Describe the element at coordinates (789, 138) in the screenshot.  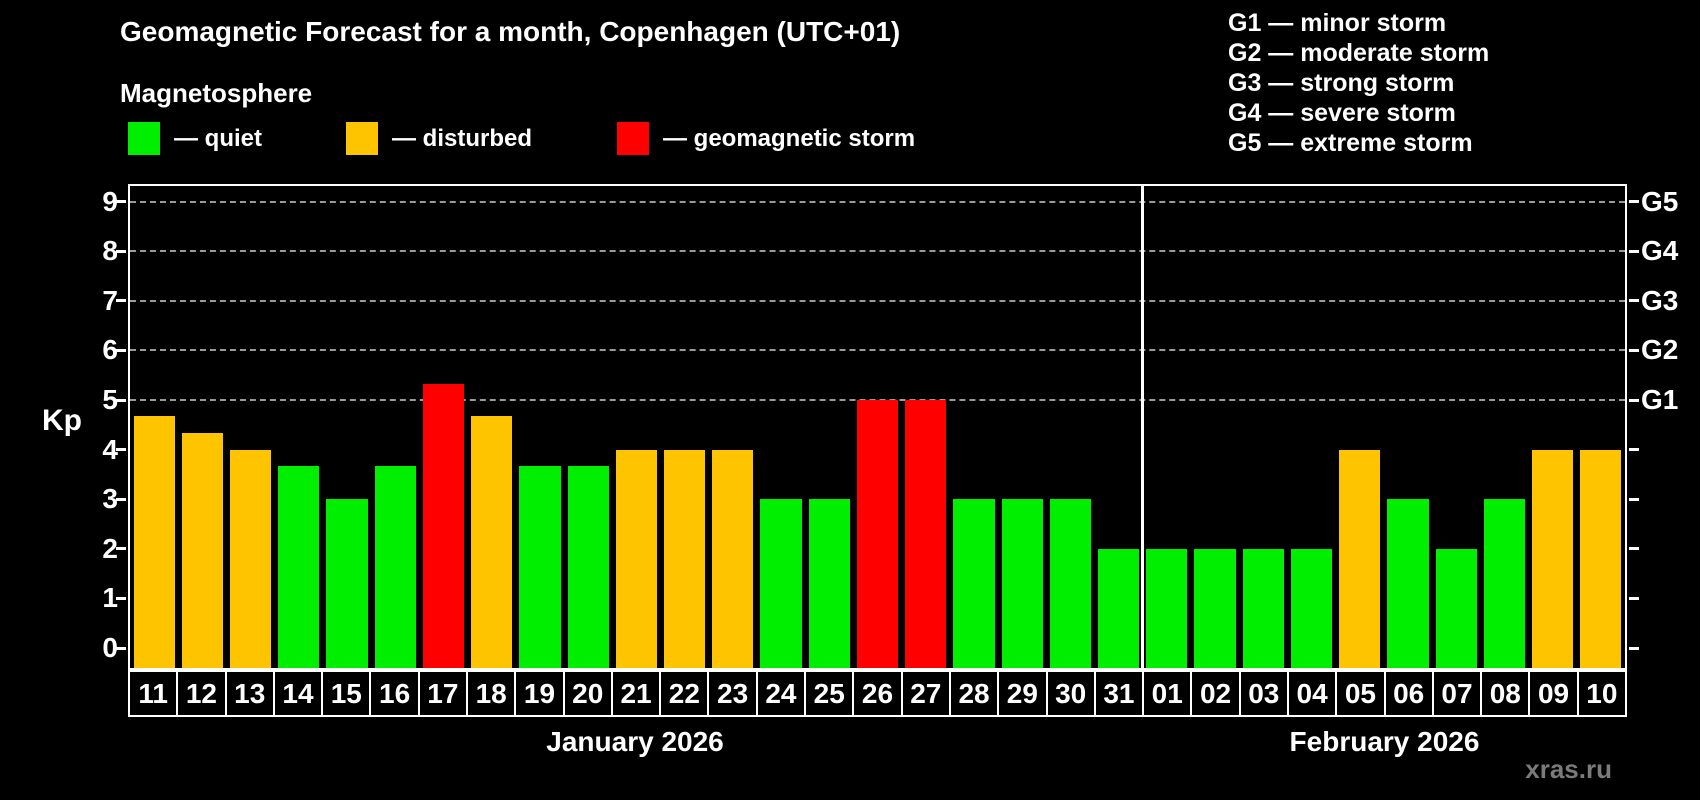
I see `legend-label-storm: — geomagnetic storm` at that location.